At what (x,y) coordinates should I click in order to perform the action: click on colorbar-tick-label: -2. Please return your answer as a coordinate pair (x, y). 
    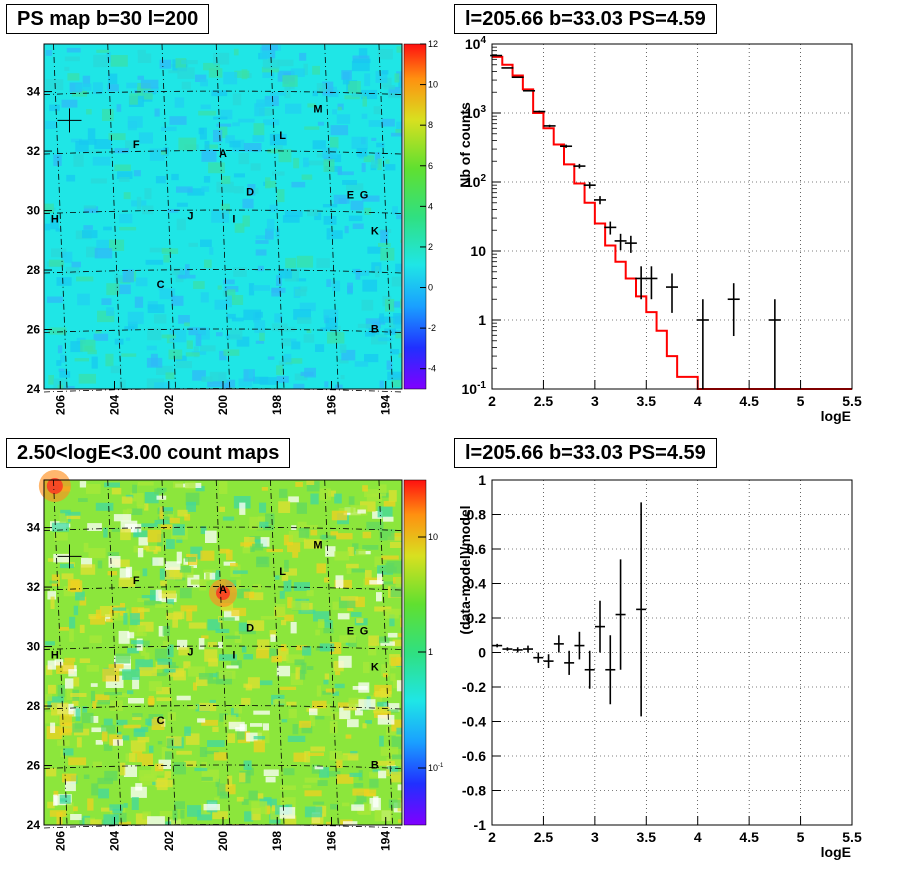
    Looking at the image, I should click on (432, 328).